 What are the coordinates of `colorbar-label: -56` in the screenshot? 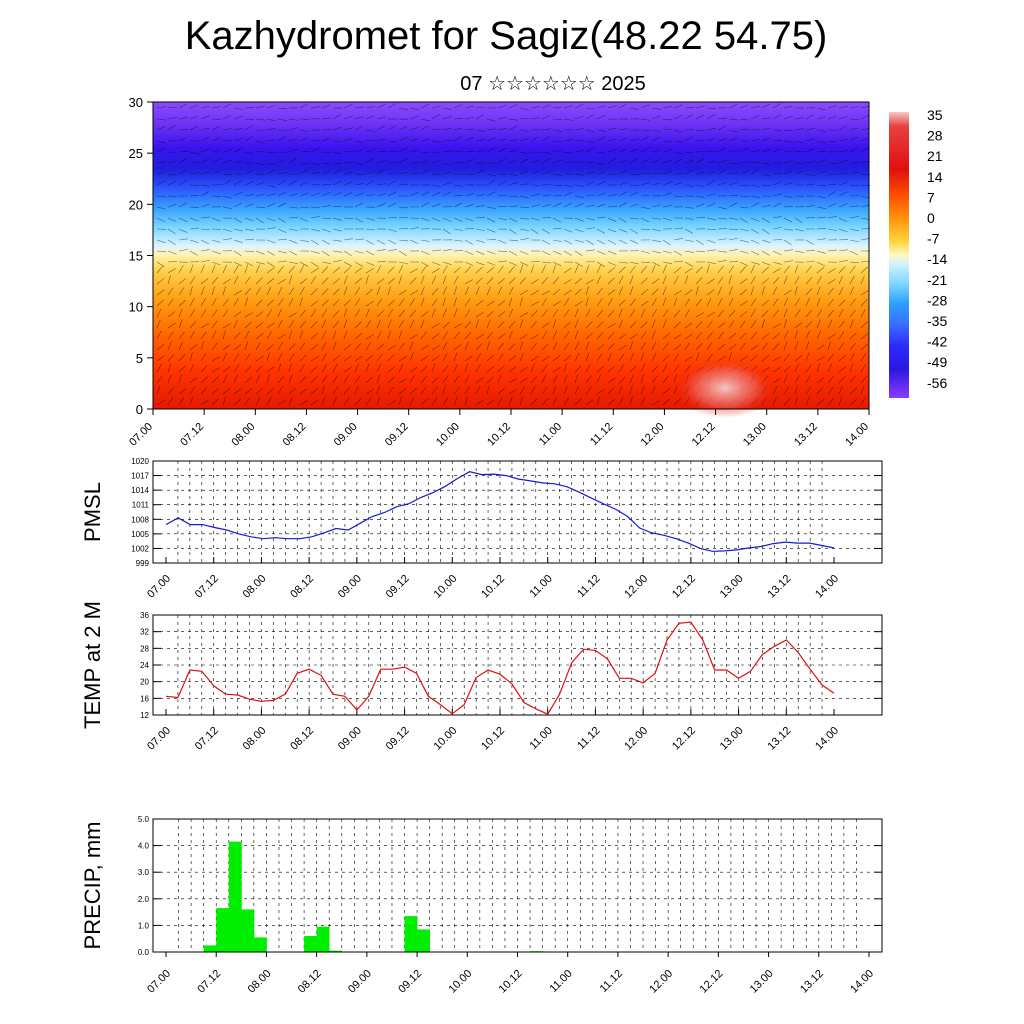 It's located at (937, 383).